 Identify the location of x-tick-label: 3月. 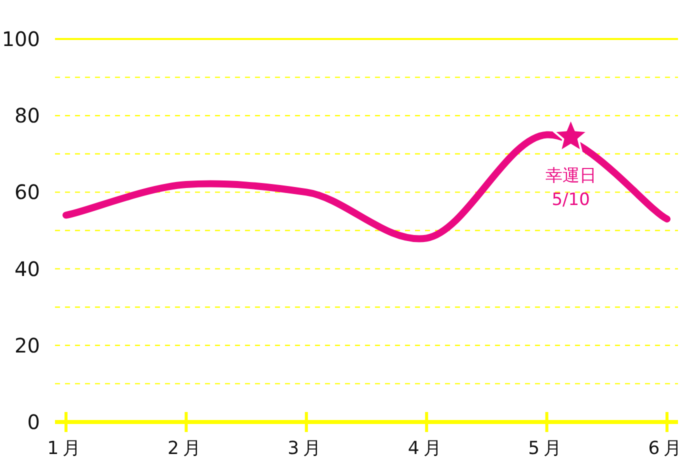
(307, 448).